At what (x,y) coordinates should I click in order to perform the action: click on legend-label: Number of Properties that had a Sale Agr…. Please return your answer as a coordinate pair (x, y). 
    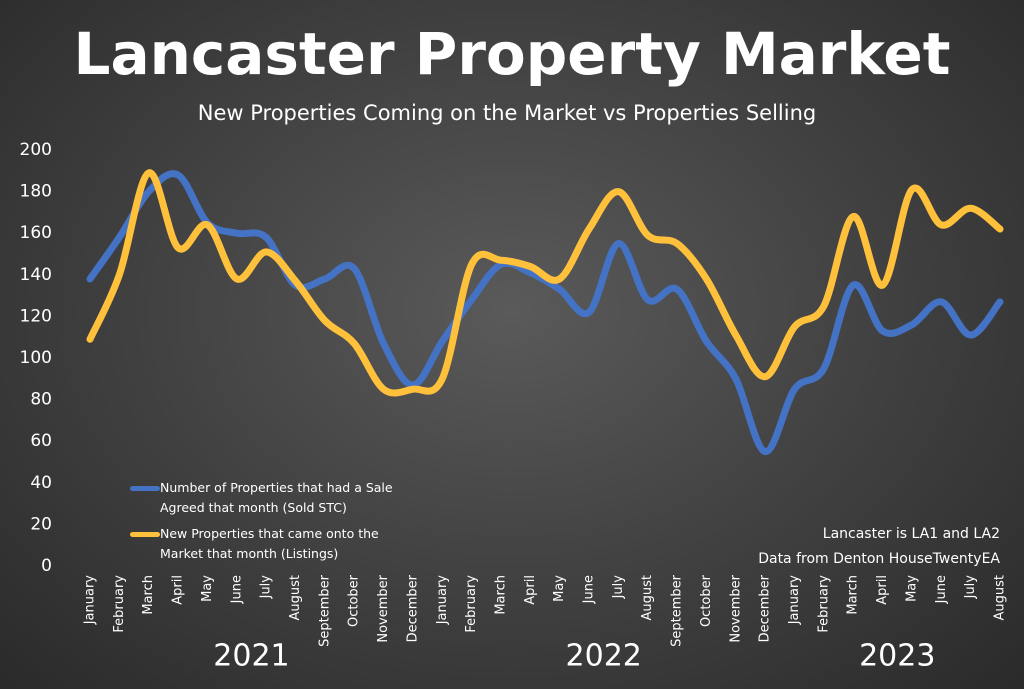
    Looking at the image, I should click on (276, 497).